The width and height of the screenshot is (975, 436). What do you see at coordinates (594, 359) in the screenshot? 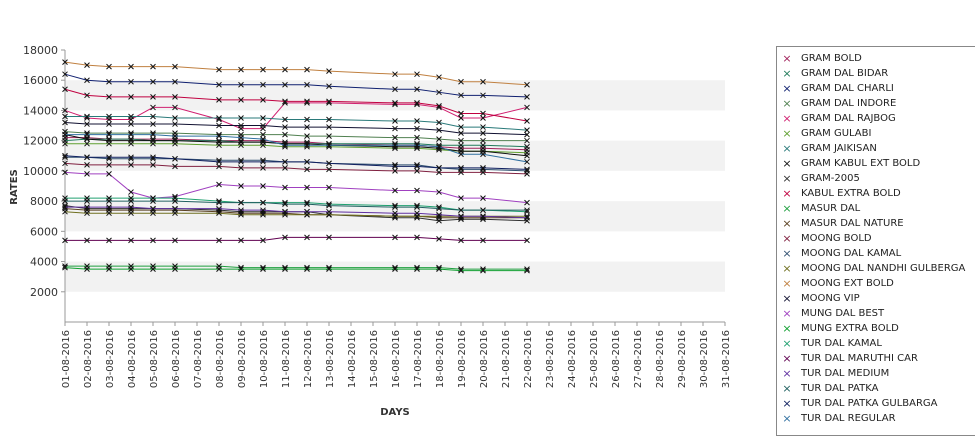
I see `x-tick-label: 25-08-2016` at bounding box center [594, 359].